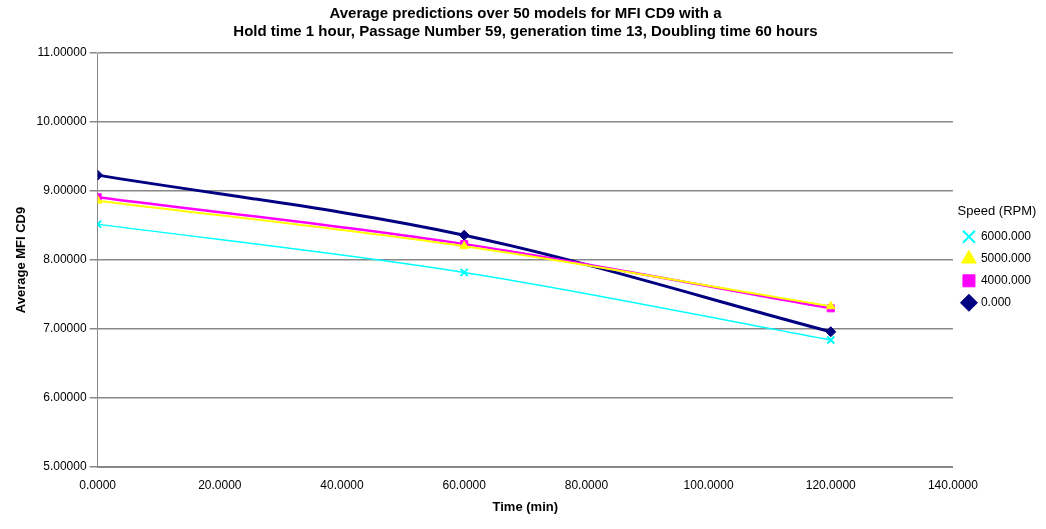  I want to click on x-axis-title: Time (min), so click(525, 506).